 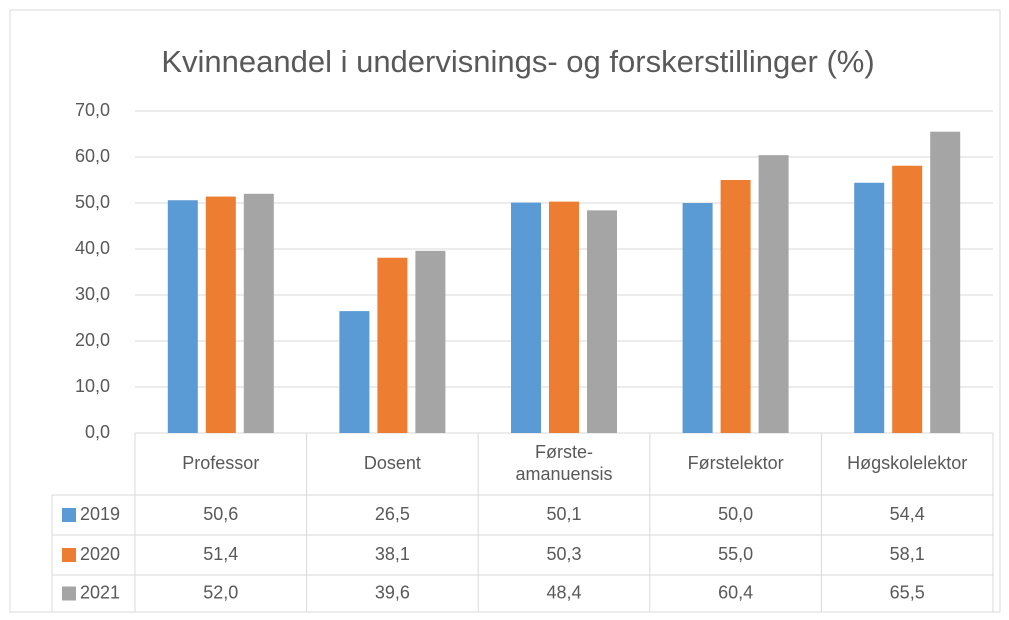 What do you see at coordinates (392, 463) in the screenshot?
I see `x-tick-label: Dosent` at bounding box center [392, 463].